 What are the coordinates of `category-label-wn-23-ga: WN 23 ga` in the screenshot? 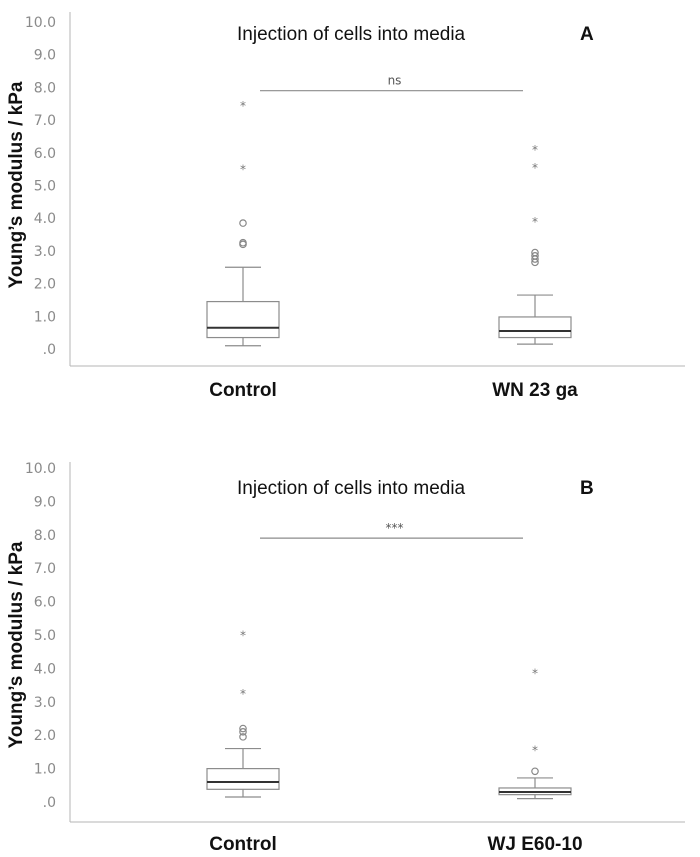 It's located at (535, 390).